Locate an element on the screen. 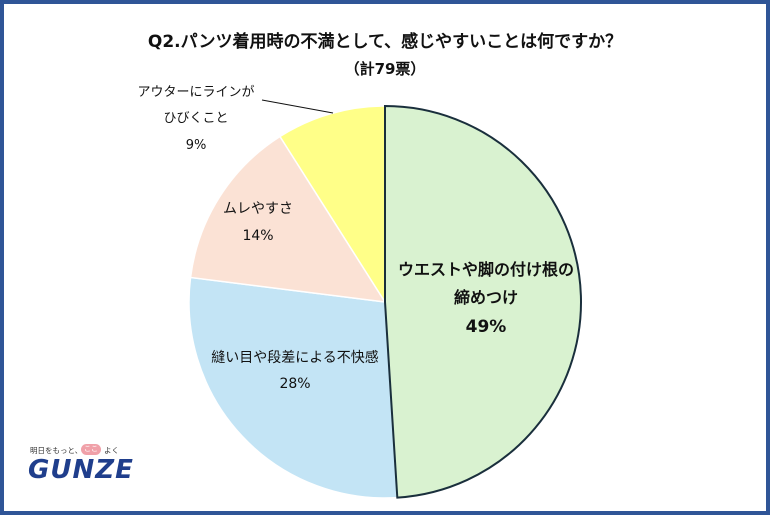  slice-2-percent-label: 28% is located at coordinates (294, 384).